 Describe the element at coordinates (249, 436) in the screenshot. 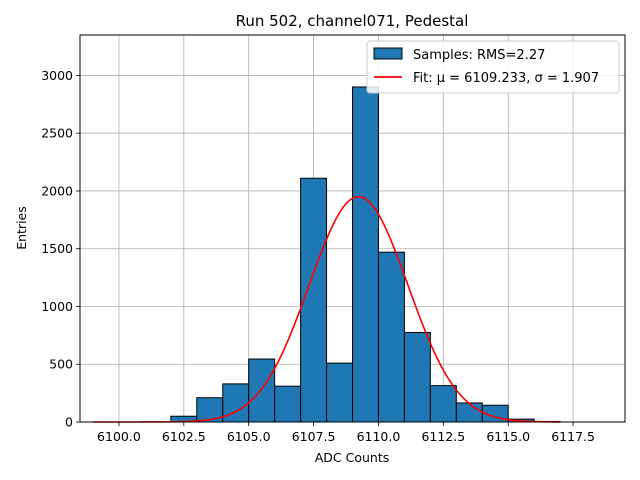

I see `x-tick-label: 6105.0` at that location.